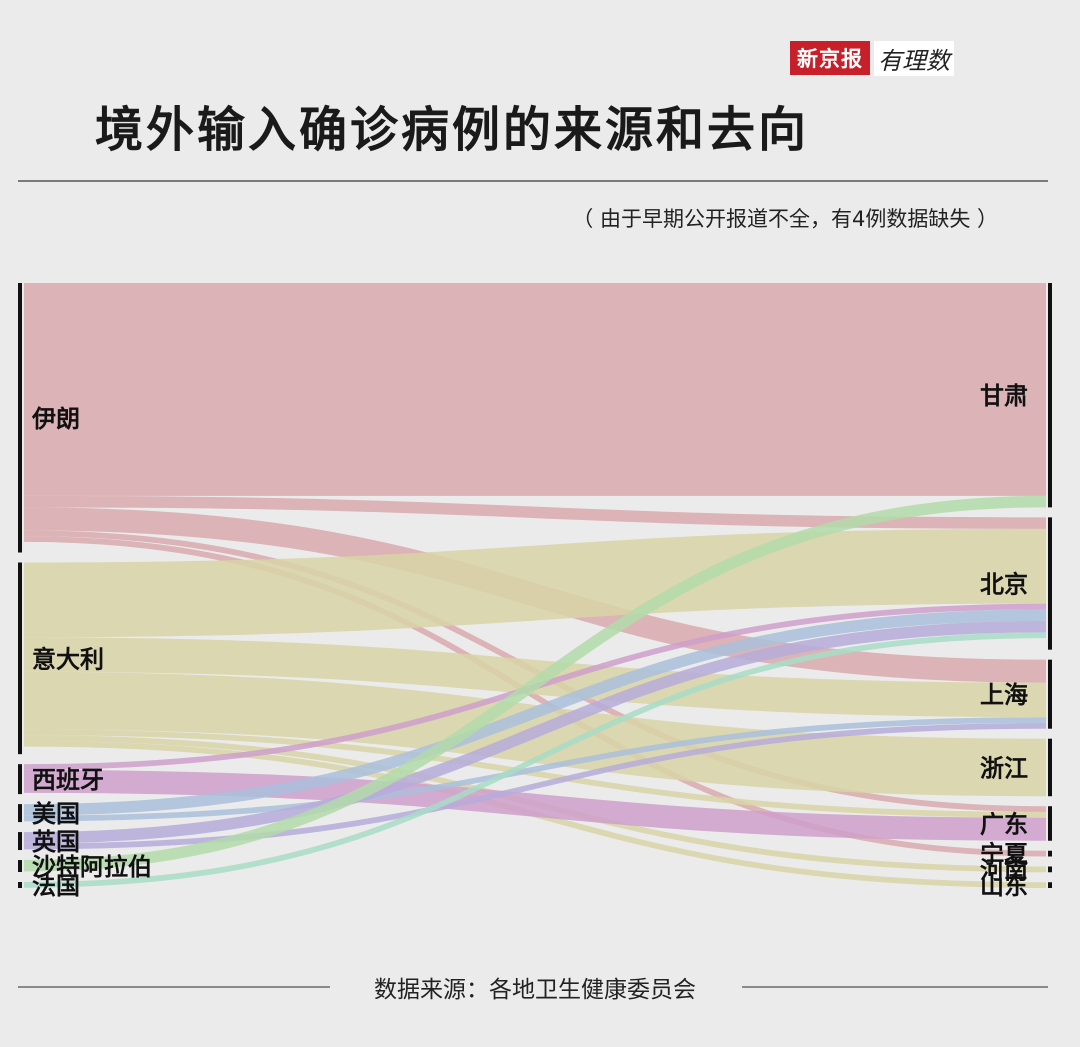  Describe the element at coordinates (56, 842) in the screenshot. I see `sankey-node-label: 英国` at that location.